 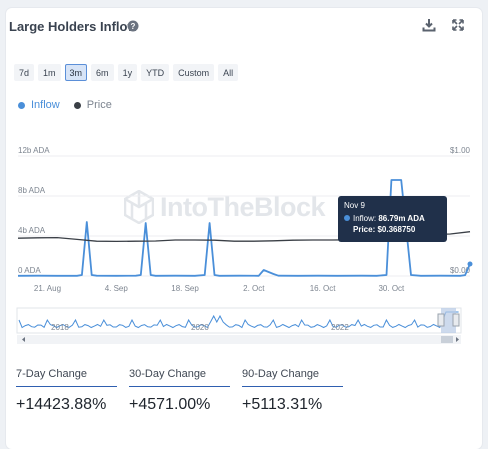 What do you see at coordinates (347, 218) in the screenshot?
I see `tooltip-inflow-dot` at bounding box center [347, 218].